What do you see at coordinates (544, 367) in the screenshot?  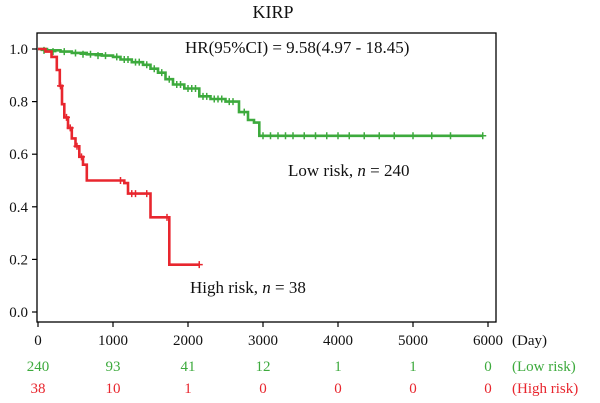 I see `low-risk-row-label: (Low risk)` at bounding box center [544, 367].